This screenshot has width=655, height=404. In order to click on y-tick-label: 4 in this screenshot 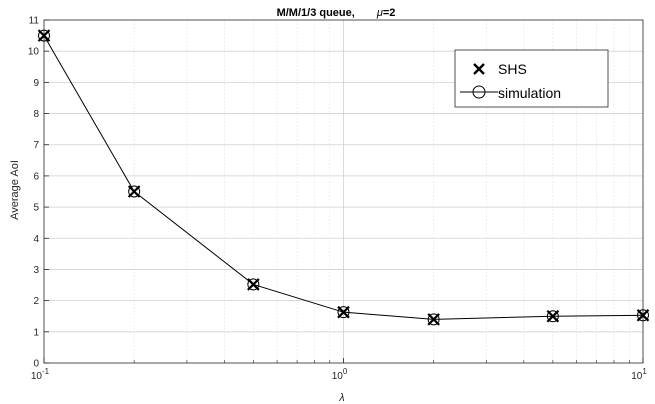, I will do `click(36, 239)`.